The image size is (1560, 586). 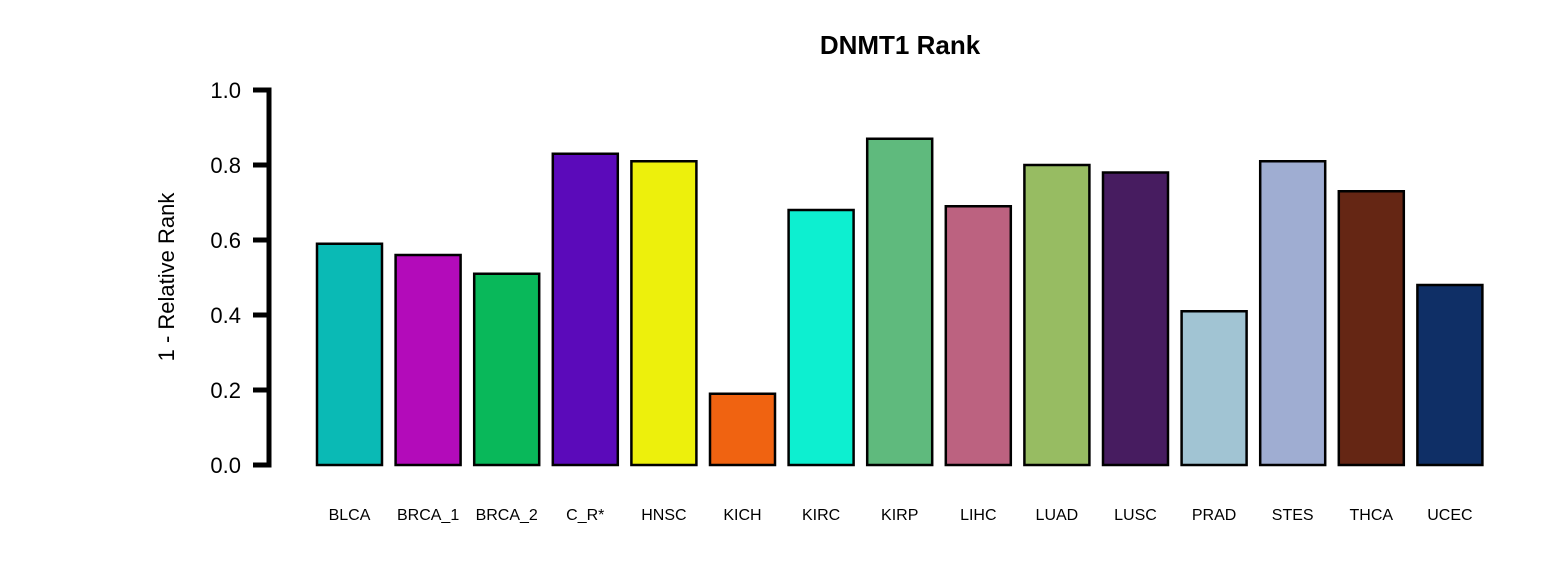 What do you see at coordinates (428, 515) in the screenshot?
I see `x-tick-label: BRCA_1` at bounding box center [428, 515].